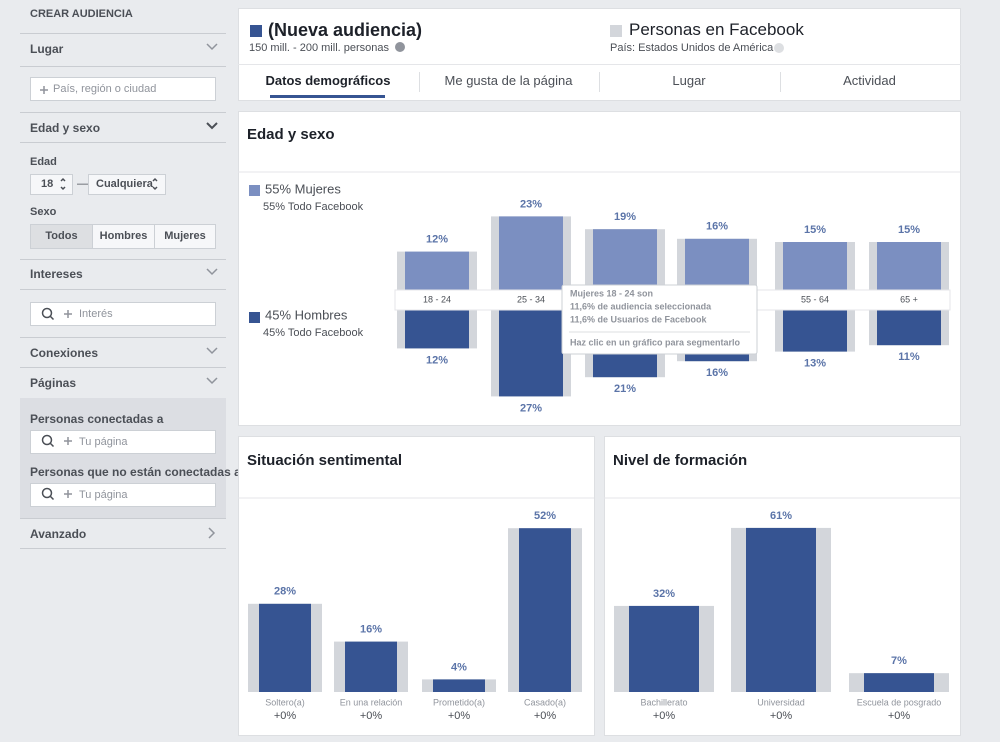 The width and height of the screenshot is (1000, 742). I want to click on legend-label: 45% Hombres, so click(306, 314).